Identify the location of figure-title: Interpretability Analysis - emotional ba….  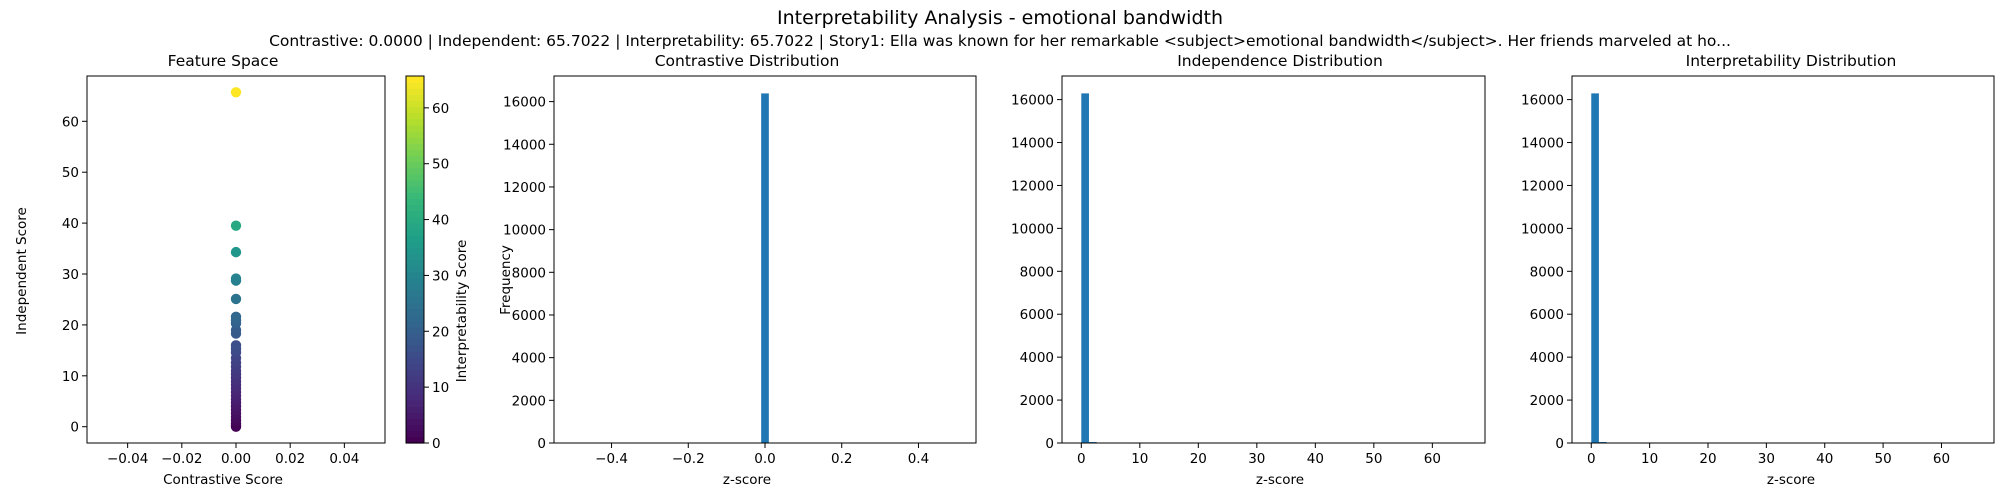
(1000, 18).